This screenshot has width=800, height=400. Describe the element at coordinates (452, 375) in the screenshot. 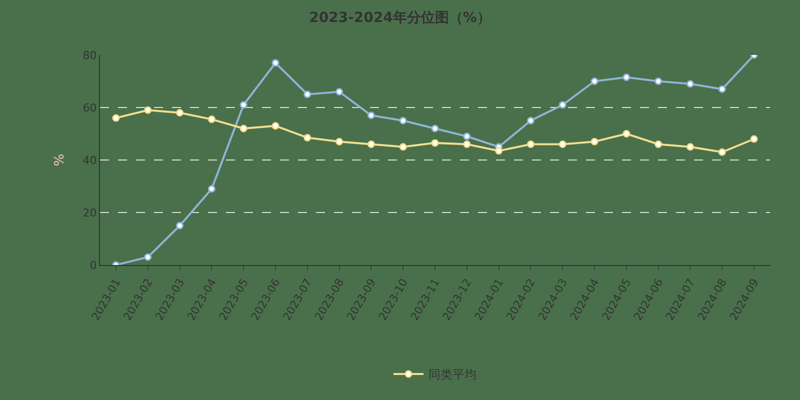

I see `legend-label: 同类平均` at that location.